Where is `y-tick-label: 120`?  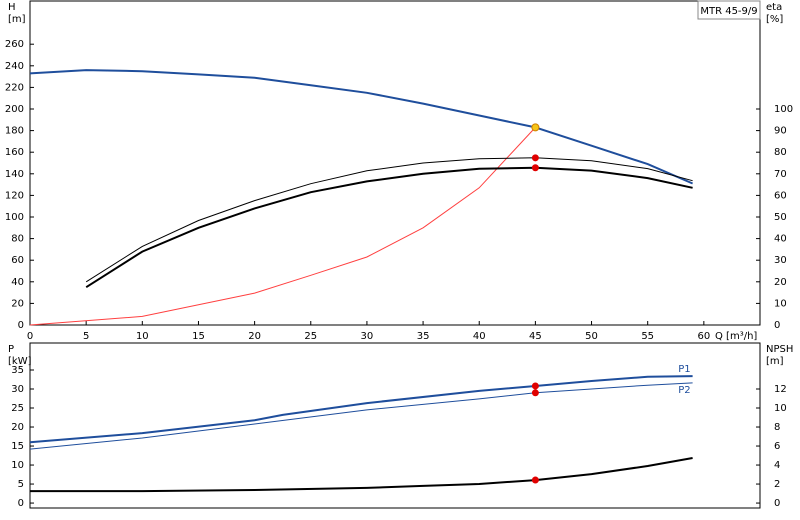 y-tick-label: 120 is located at coordinates (14, 195).